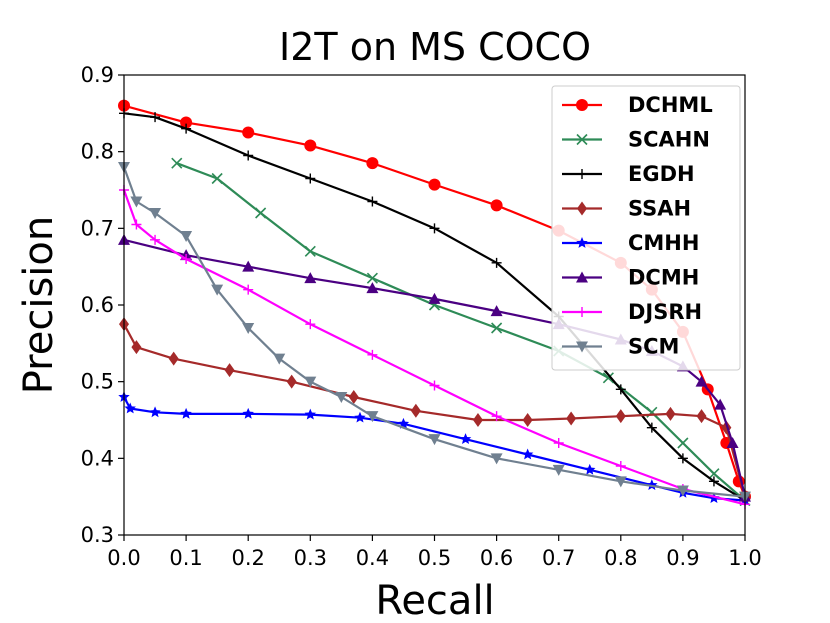 The height and width of the screenshot is (623, 830). What do you see at coordinates (626, 209) in the screenshot?
I see `legend-item: SSAH` at bounding box center [626, 209].